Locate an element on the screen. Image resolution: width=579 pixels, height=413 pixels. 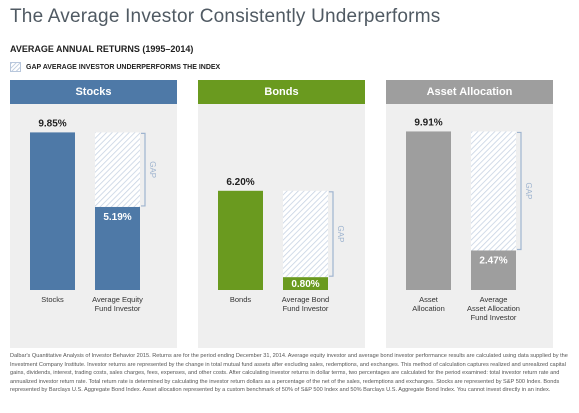
gap-hatch-swatch is located at coordinates (15, 67).